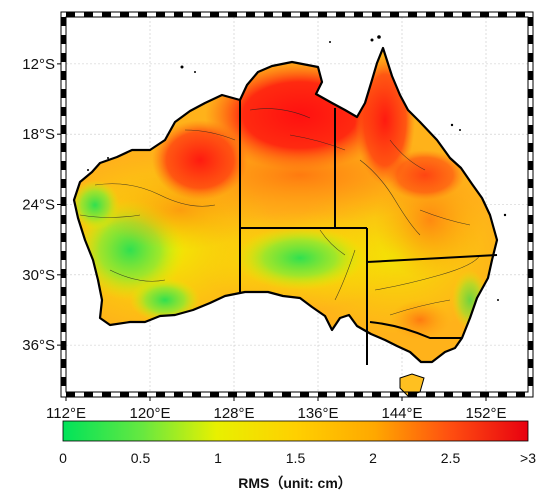 Image resolution: width=550 pixels, height=500 pixels. I want to click on lon-tick-label-1: 120°E, so click(149, 413).